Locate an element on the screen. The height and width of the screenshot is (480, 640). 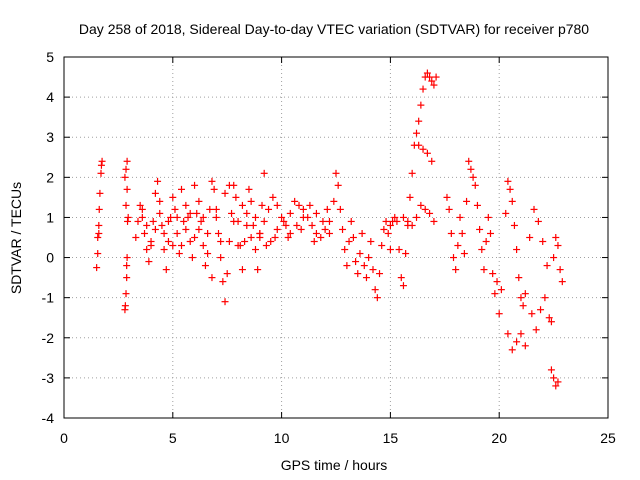
x-tick-label: 10 is located at coordinates (282, 438).